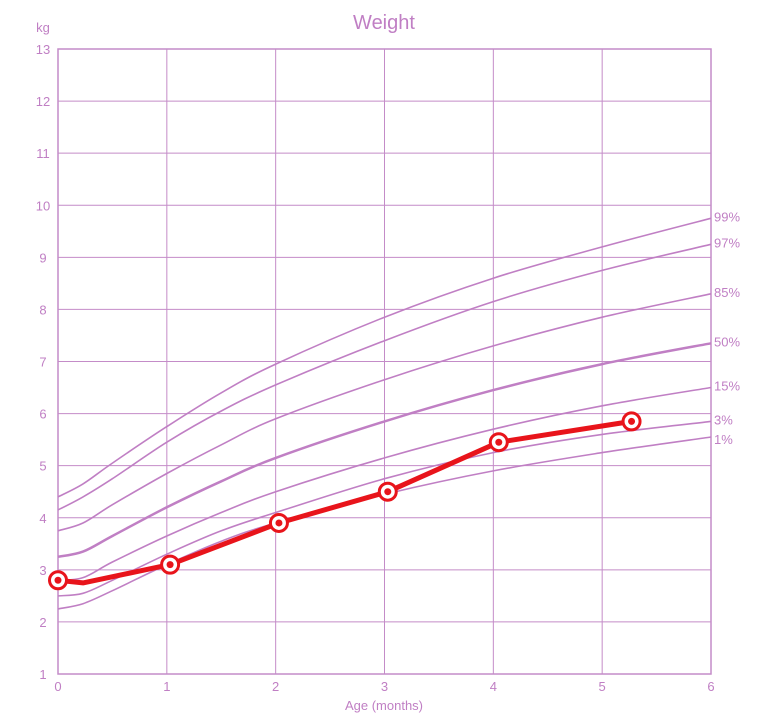 The height and width of the screenshot is (726, 770). I want to click on percentile-label-1pct: 1%, so click(723, 439).